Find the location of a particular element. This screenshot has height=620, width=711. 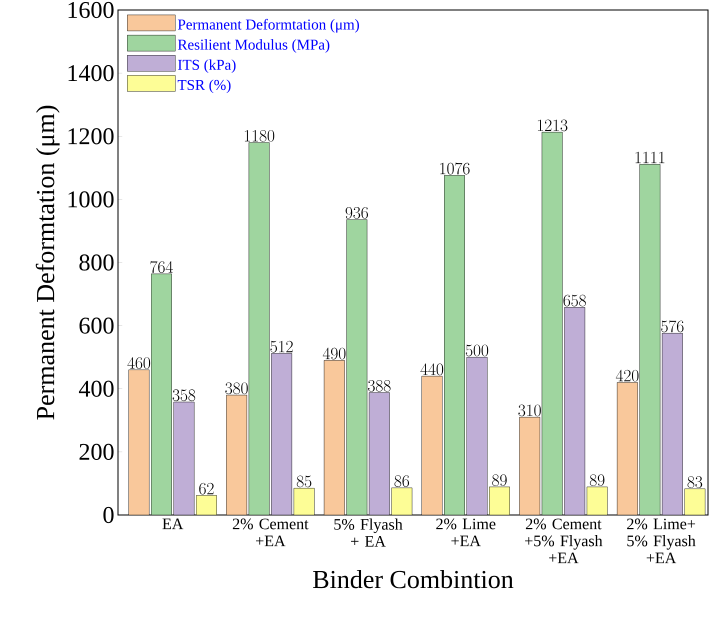

data-label: 490 is located at coordinates (334, 354).